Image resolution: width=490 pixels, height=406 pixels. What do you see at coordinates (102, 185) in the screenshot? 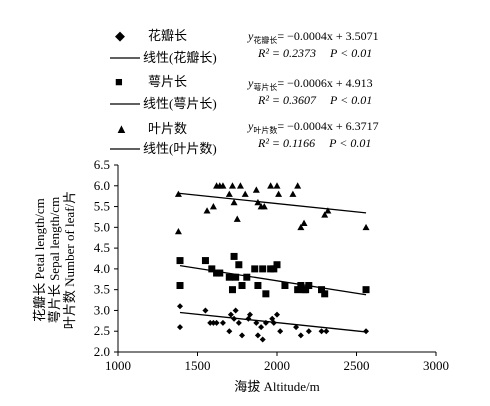
I see `y-tick-label: 6.0` at bounding box center [102, 185].